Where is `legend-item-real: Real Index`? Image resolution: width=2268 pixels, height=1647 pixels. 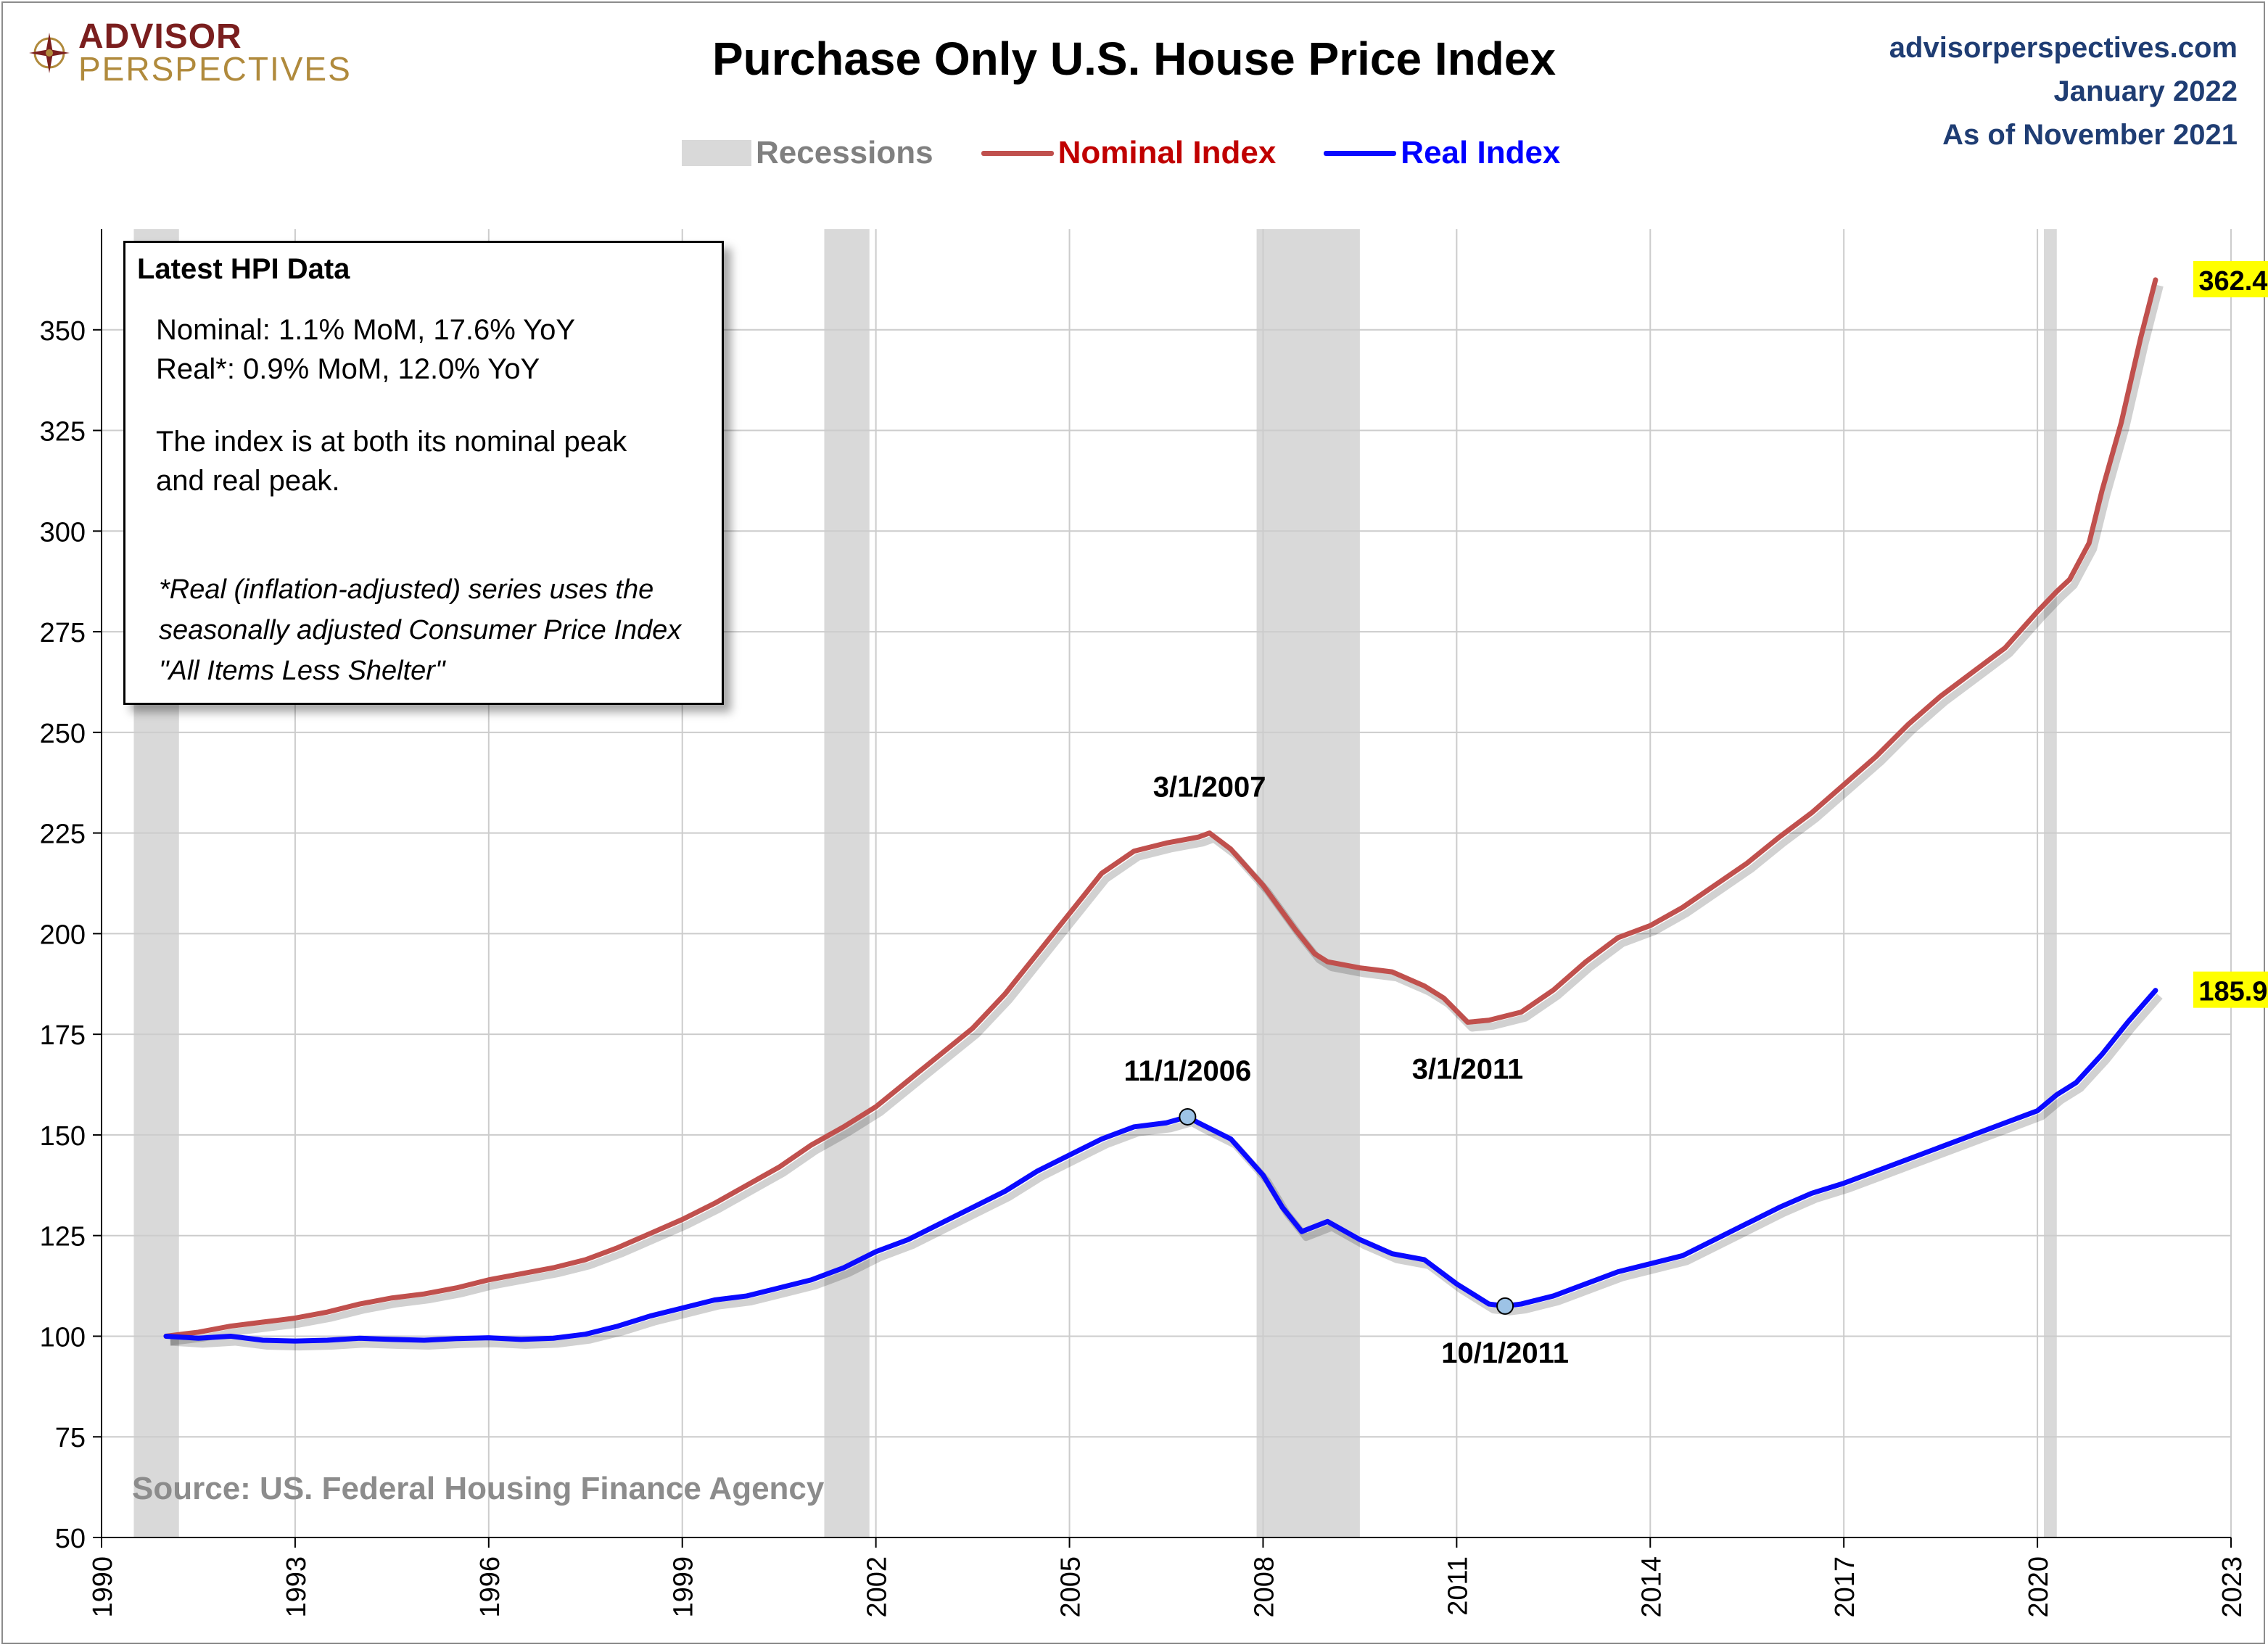 legend-item-real: Real Index is located at coordinates (1442, 153).